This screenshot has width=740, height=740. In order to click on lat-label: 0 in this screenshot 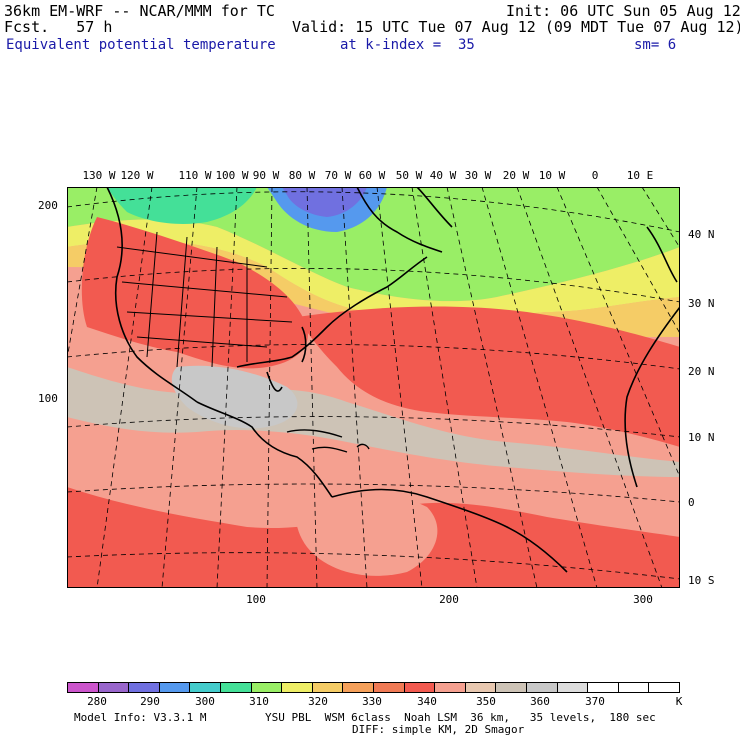, I will do `click(691, 502)`.